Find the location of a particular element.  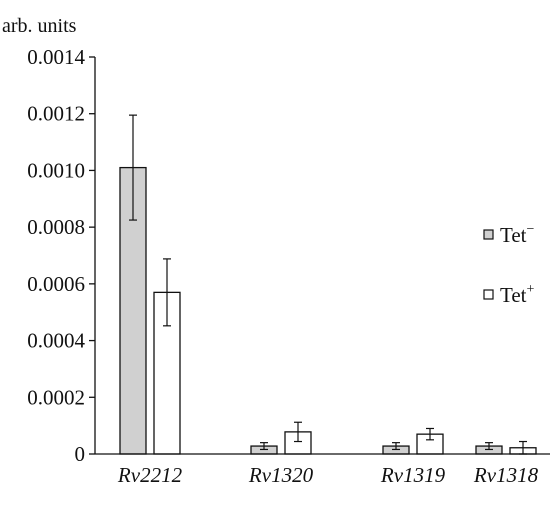

legend-item-tet-minus: Tet− is located at coordinates (509, 234).